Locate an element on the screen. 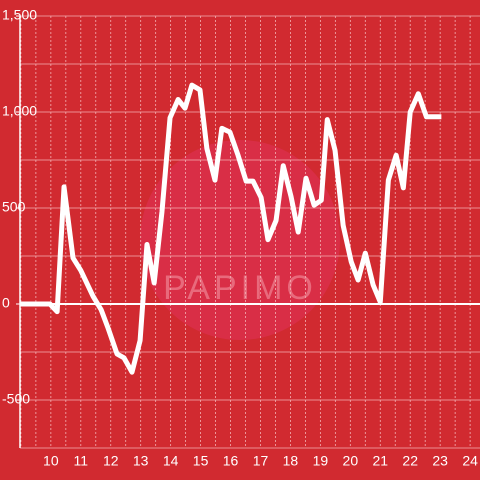  x-tick-label: 21 is located at coordinates (380, 461).